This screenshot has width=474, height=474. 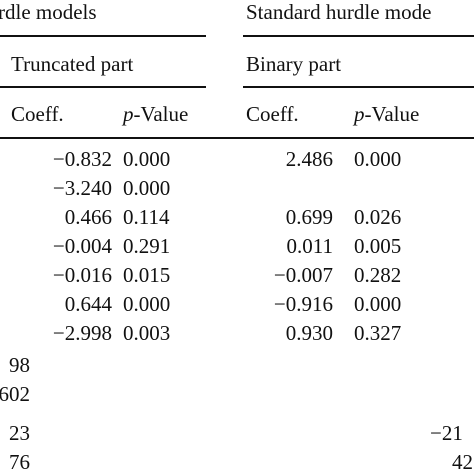 What do you see at coordinates (272, 114) in the screenshot?
I see `col-header-coeff-2: Coeff.` at bounding box center [272, 114].